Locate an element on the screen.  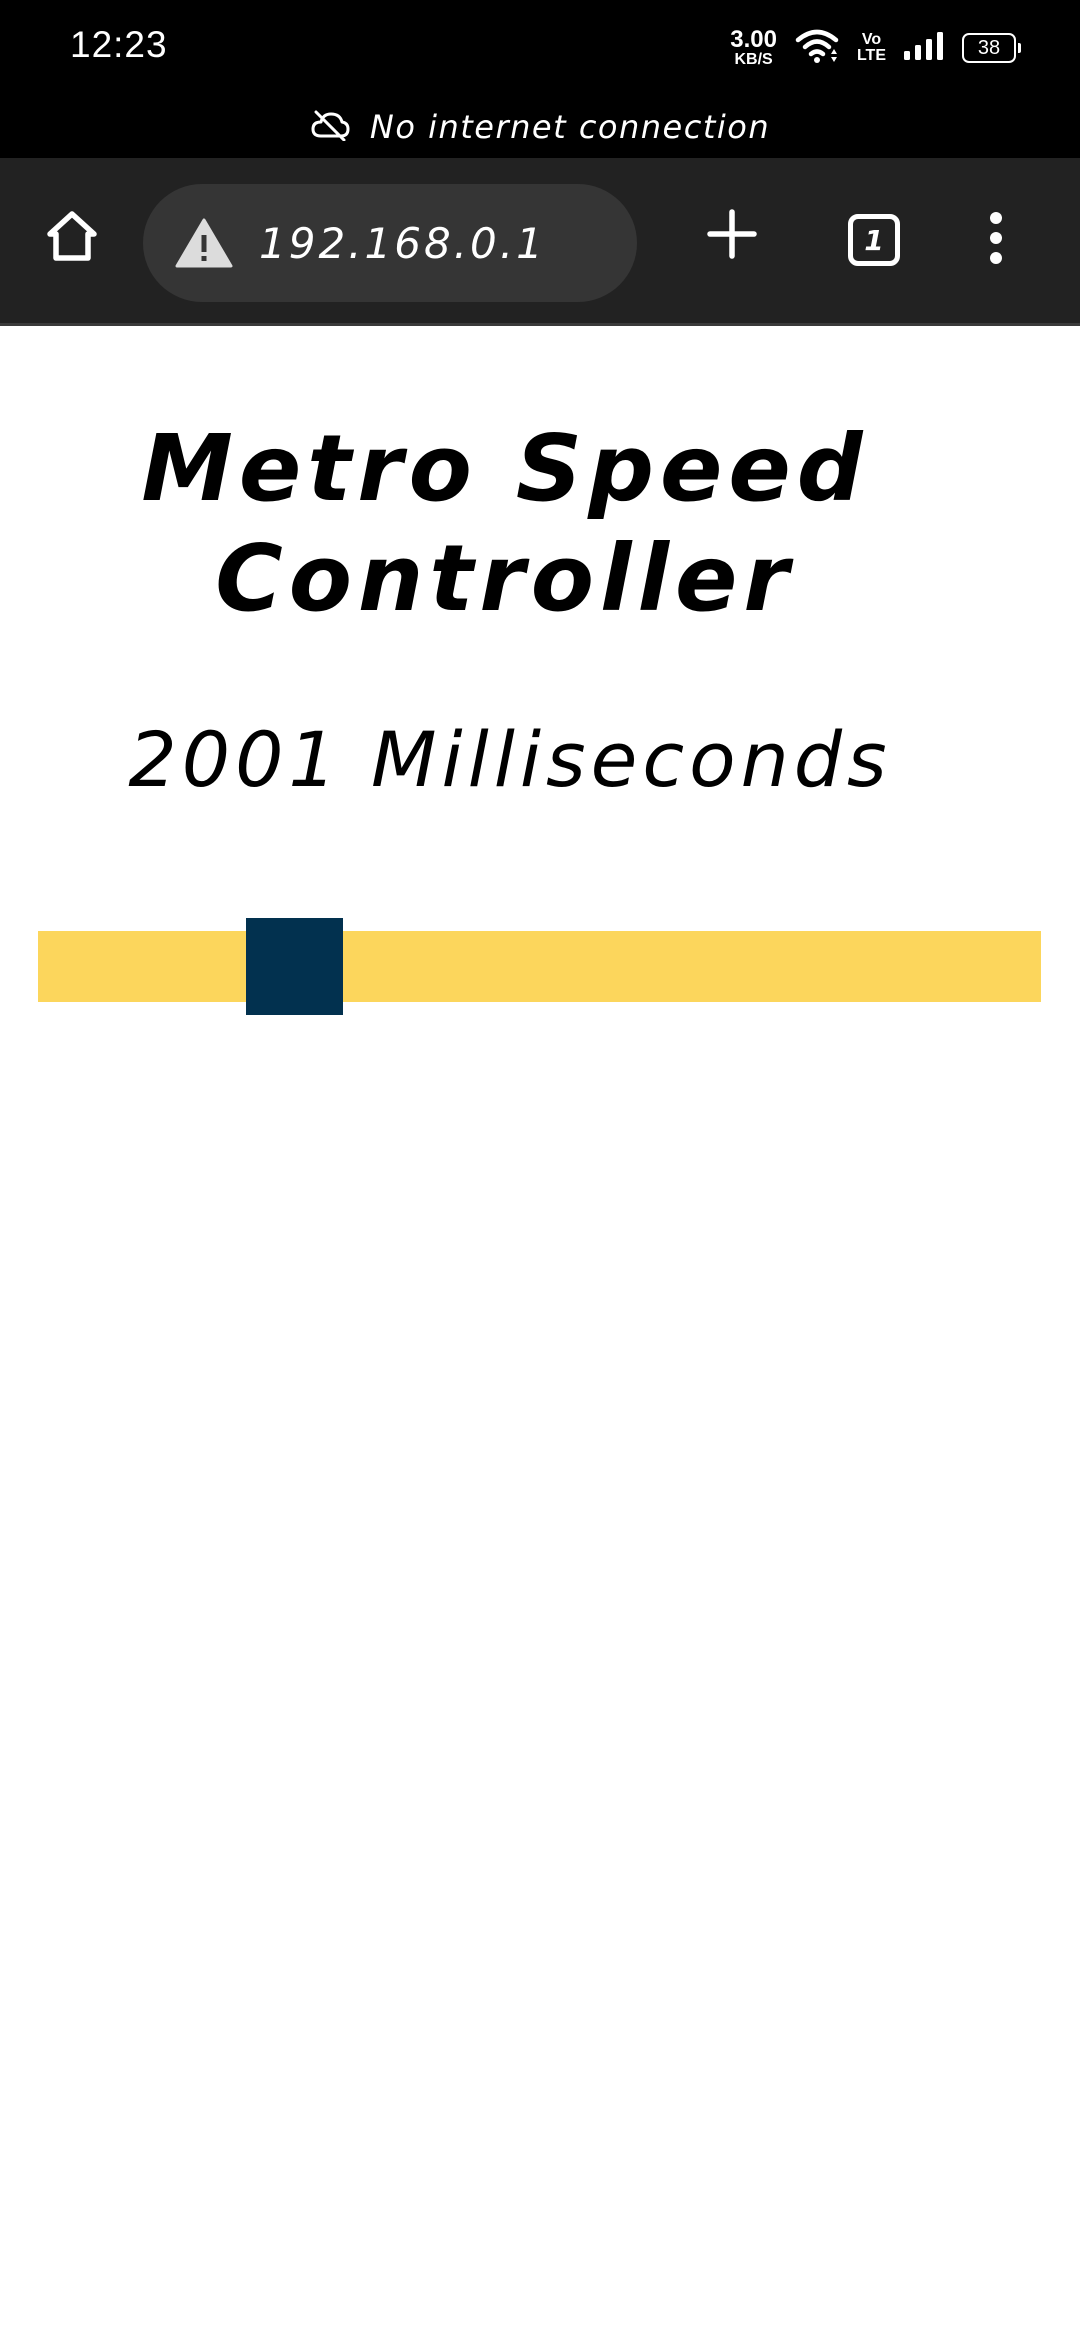
volte-top: Vo is located at coordinates (871, 39).